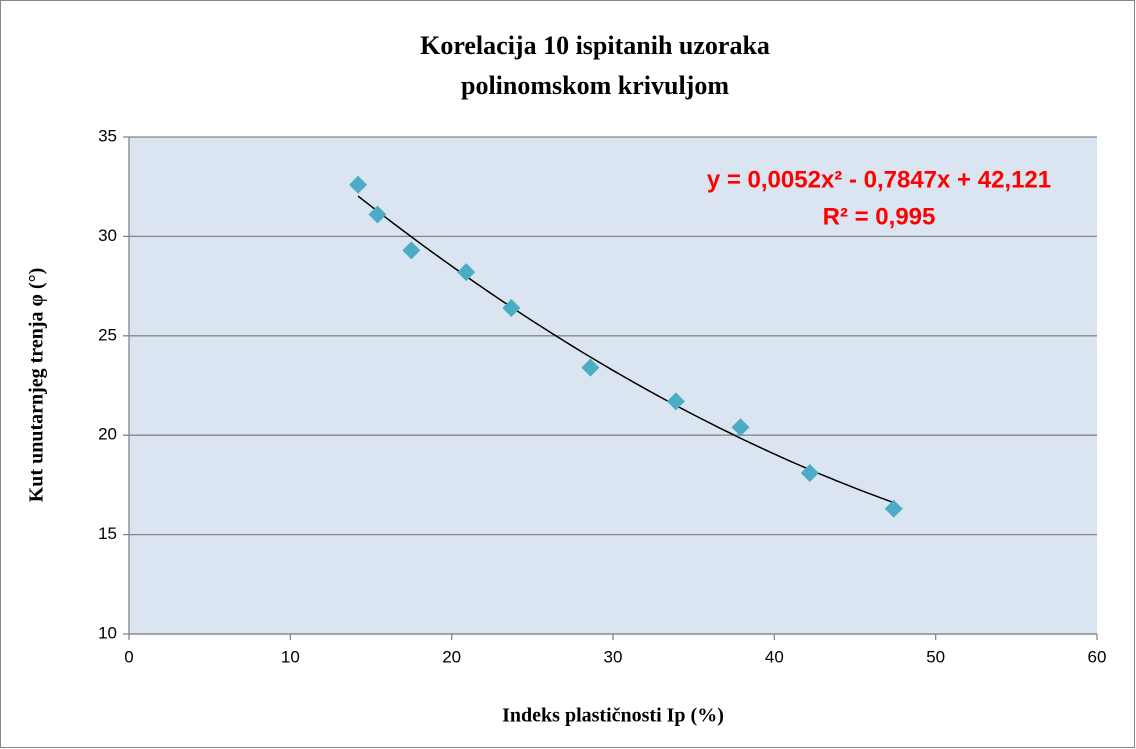 The height and width of the screenshot is (749, 1136). Describe the element at coordinates (107, 434) in the screenshot. I see `y-tick-label: 20` at that location.